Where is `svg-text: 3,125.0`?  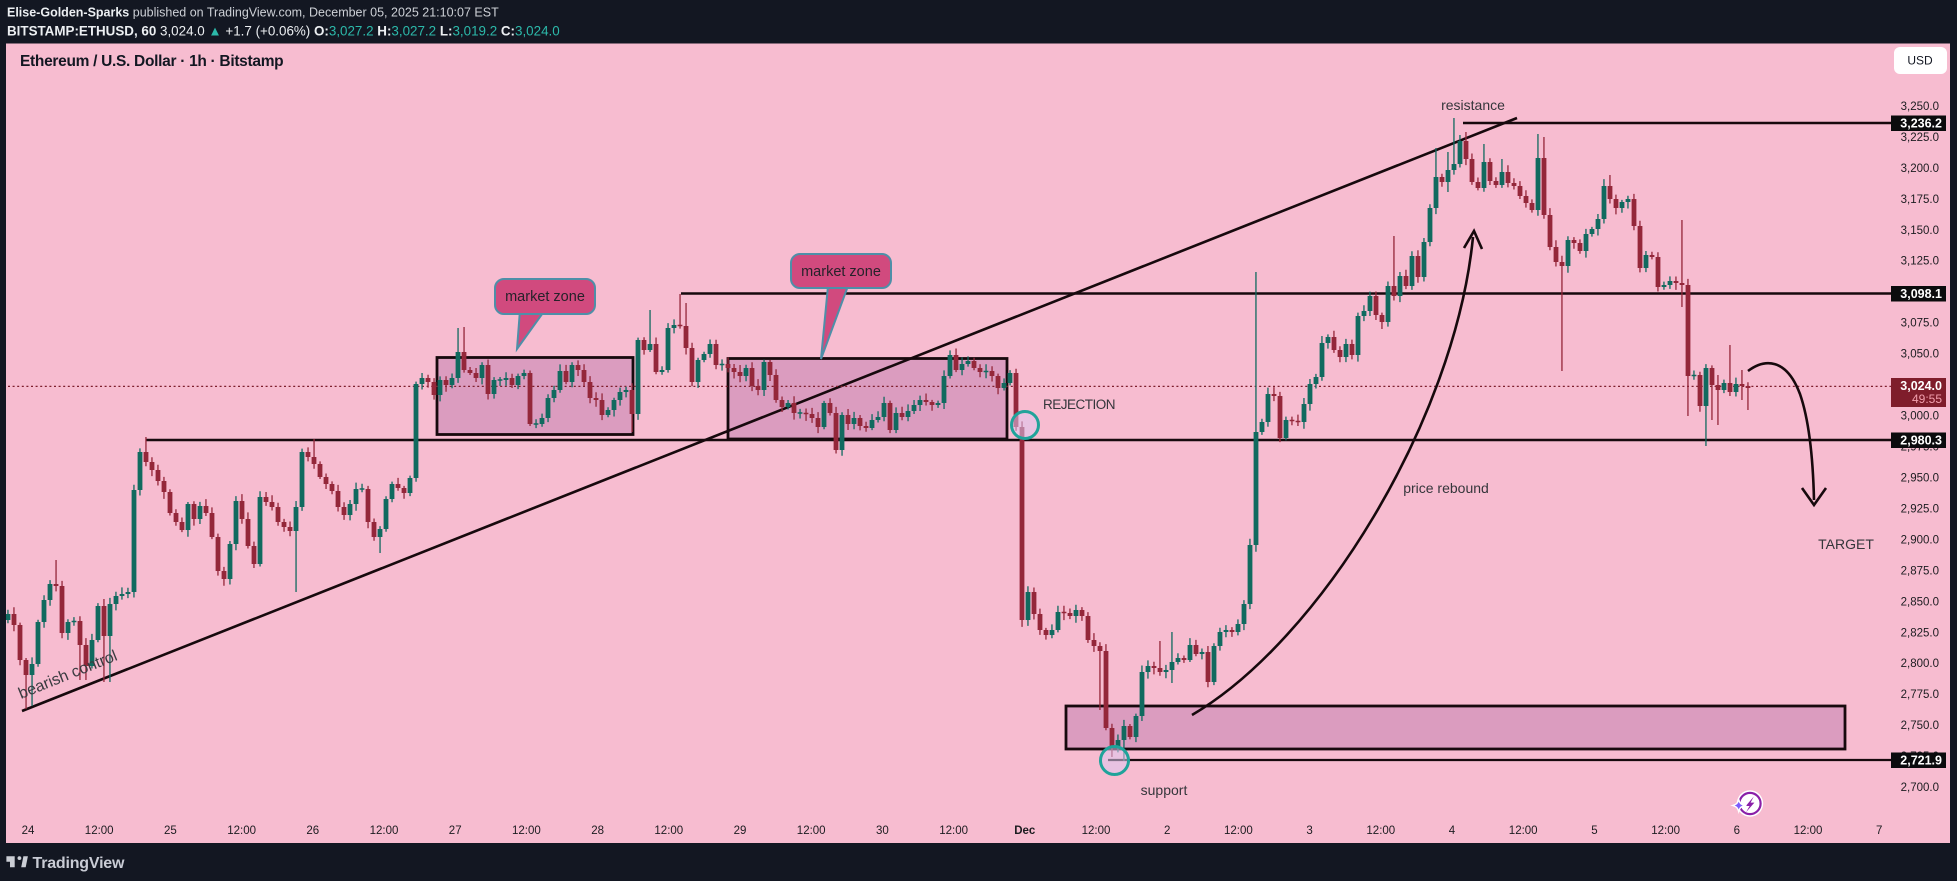 svg-text: 3,125.0 is located at coordinates (1920, 262).